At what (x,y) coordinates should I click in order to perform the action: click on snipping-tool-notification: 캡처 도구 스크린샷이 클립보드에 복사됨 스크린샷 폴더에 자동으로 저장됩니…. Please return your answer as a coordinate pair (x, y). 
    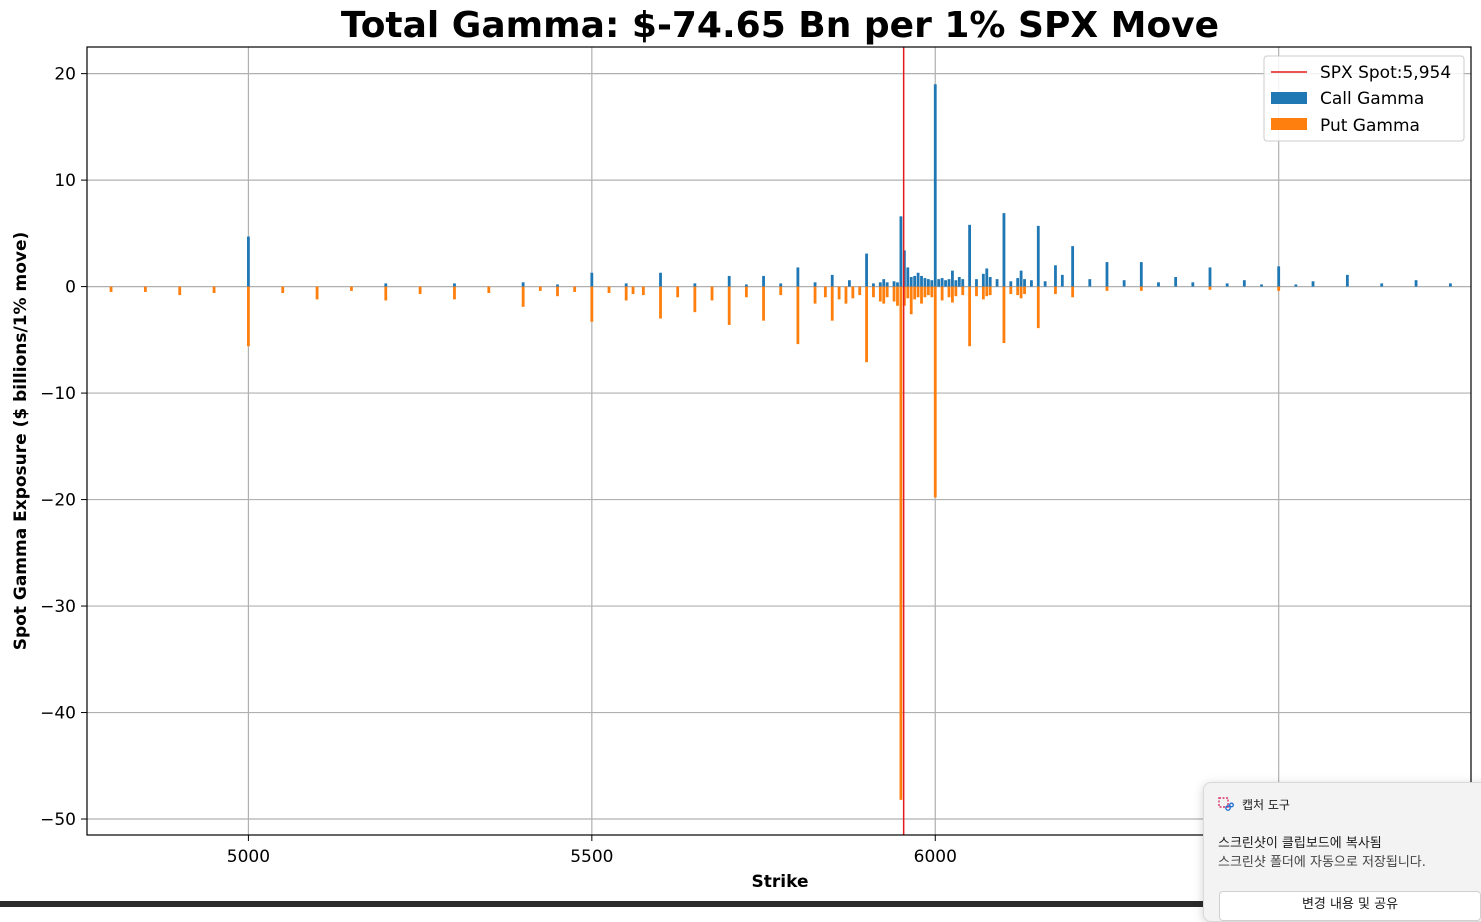
    Looking at the image, I should click on (1342, 852).